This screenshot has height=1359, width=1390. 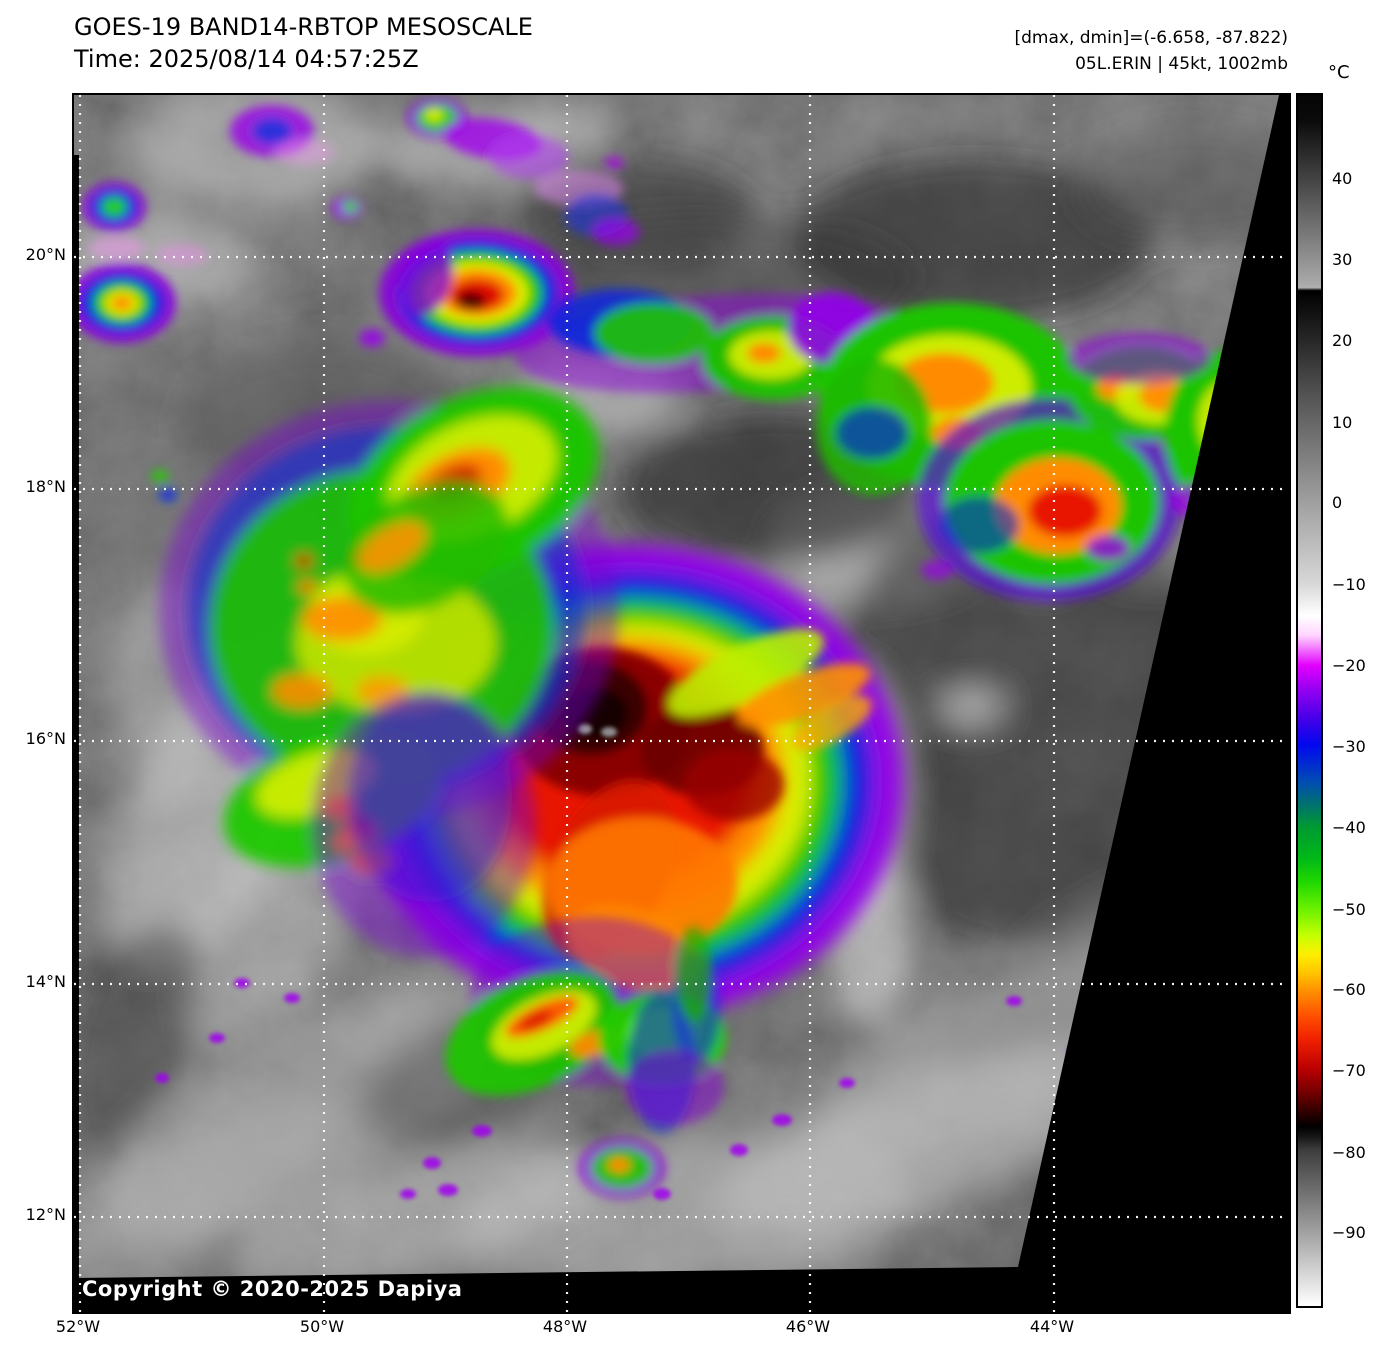 What do you see at coordinates (78, 1326) in the screenshot?
I see `lon-tick-label: 52°W` at bounding box center [78, 1326].